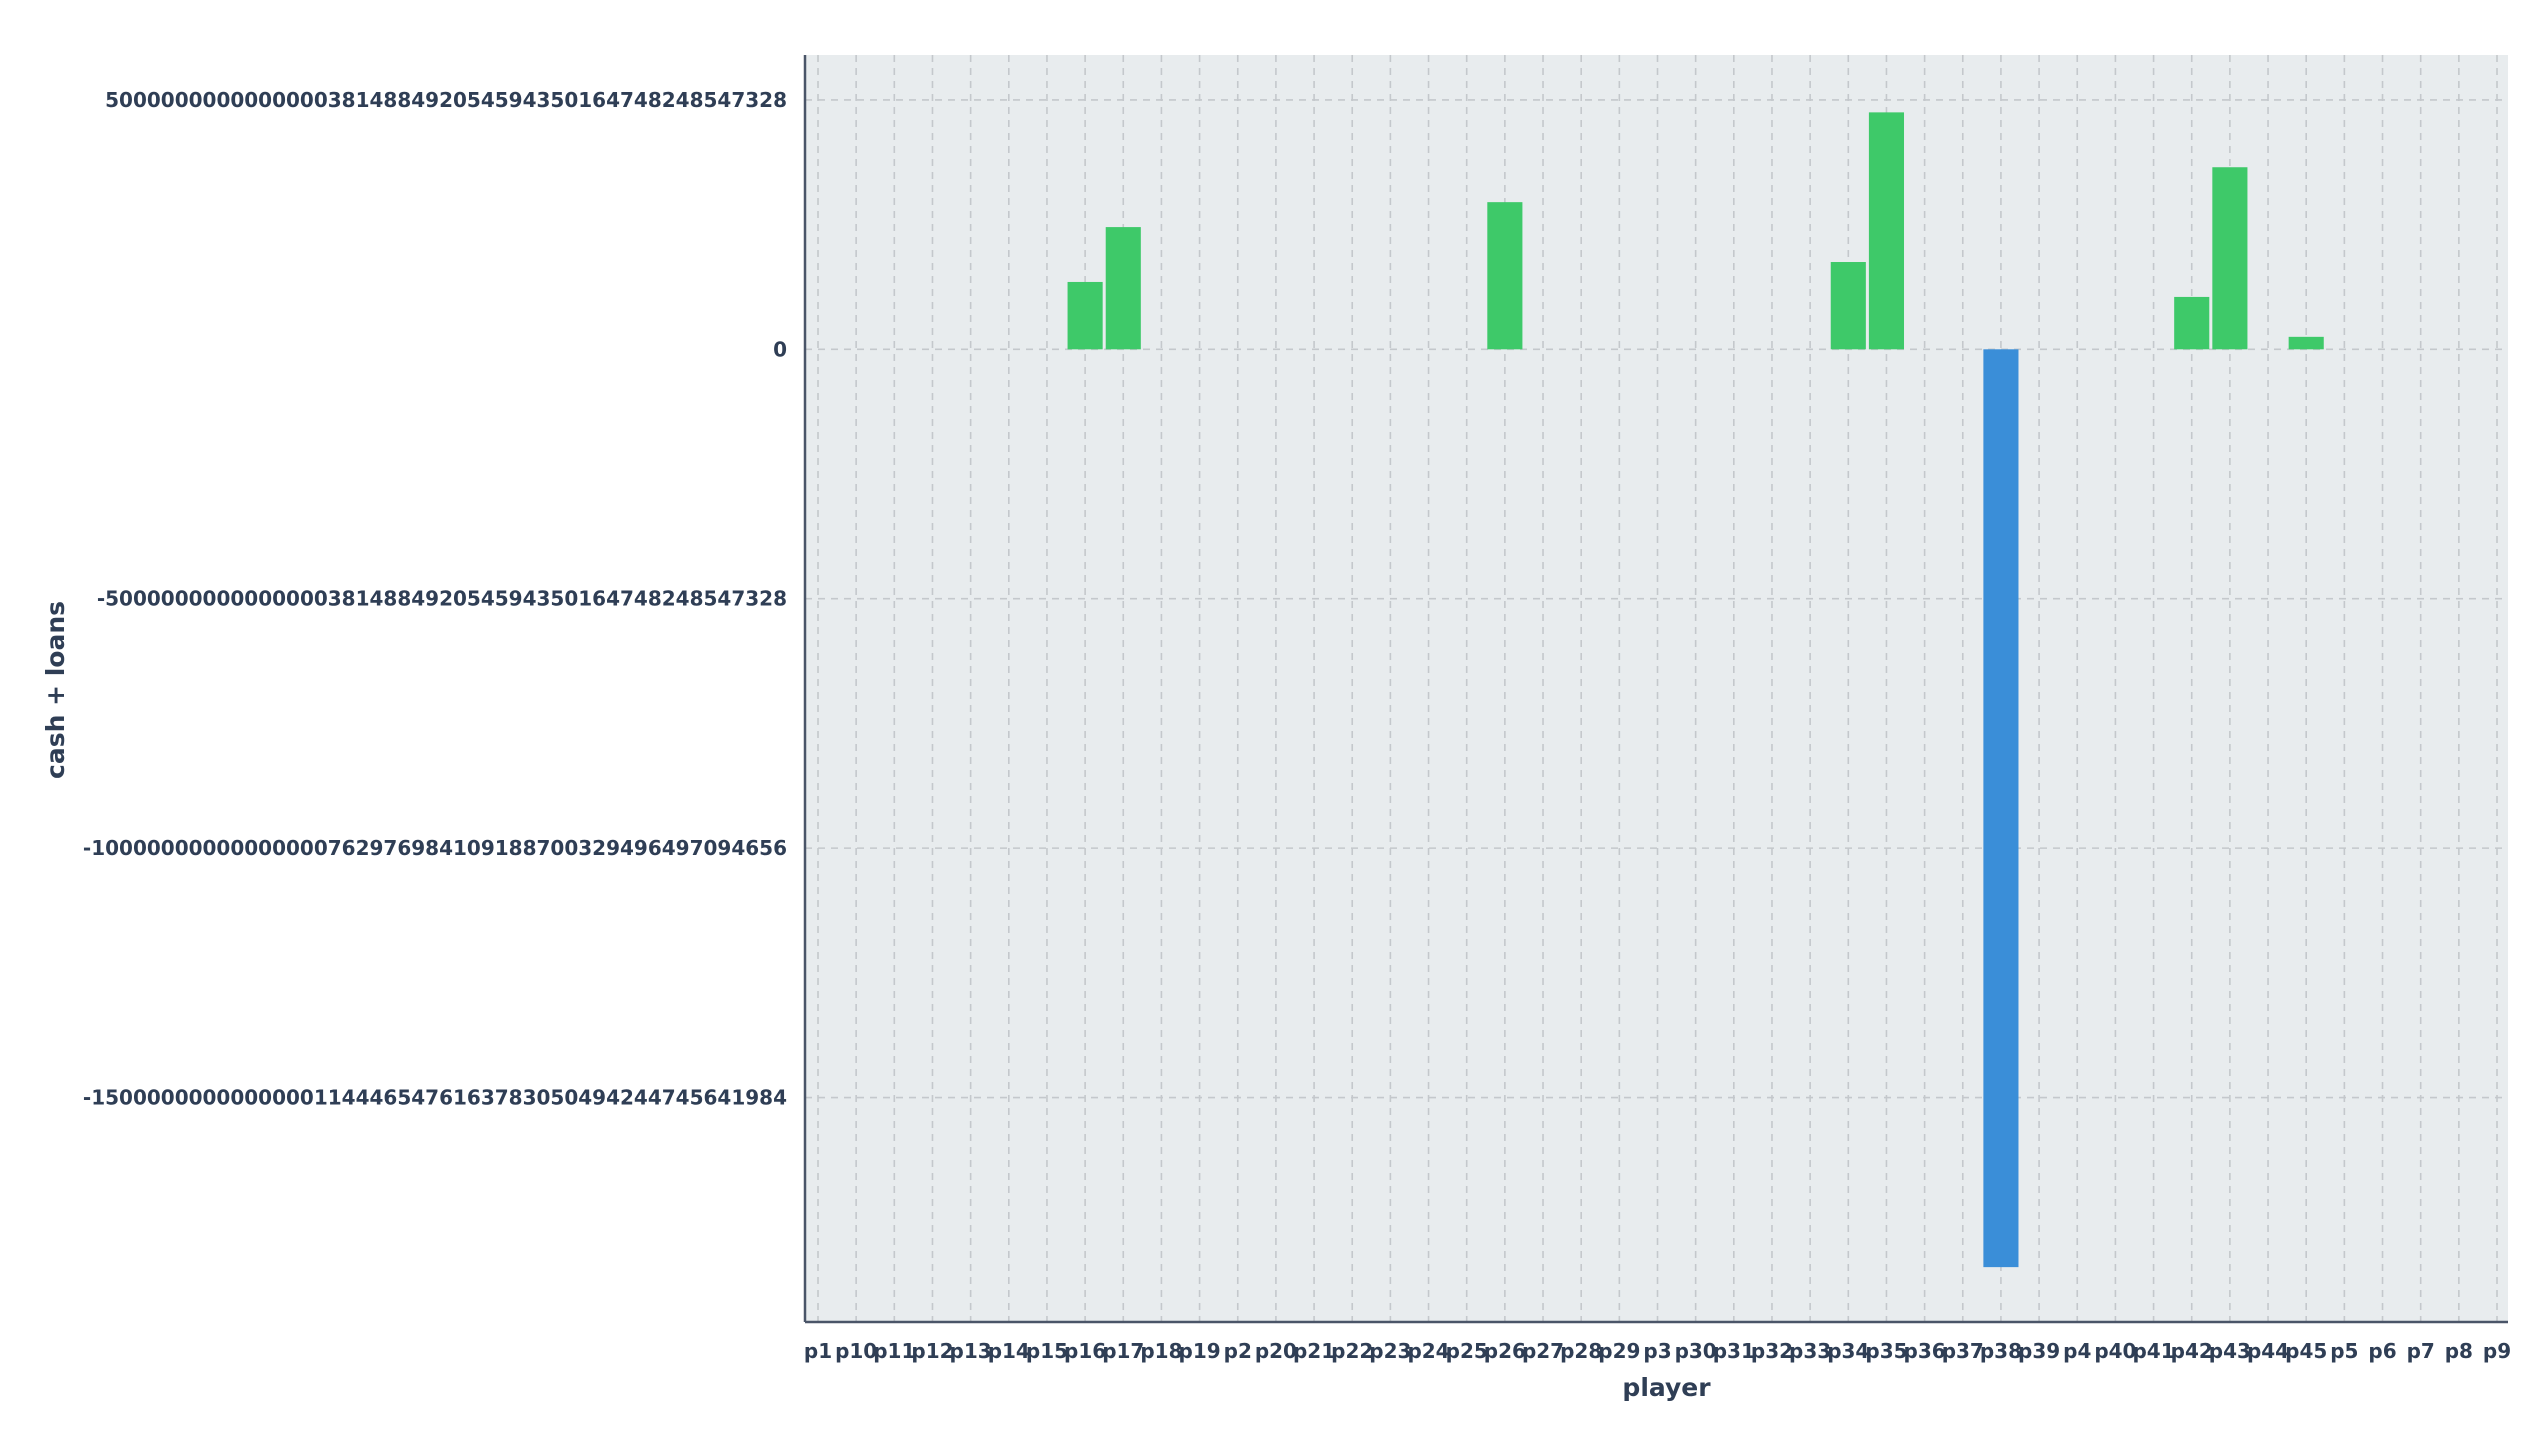 The width and height of the screenshot is (2542, 1434). Describe the element at coordinates (2192, 323) in the screenshot. I see `bar-p42` at that location.